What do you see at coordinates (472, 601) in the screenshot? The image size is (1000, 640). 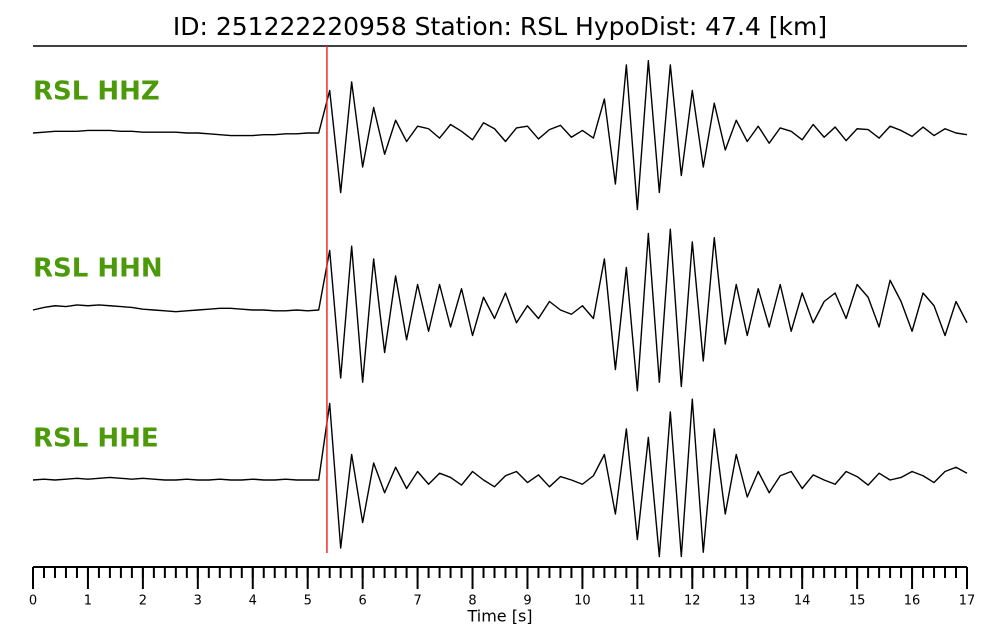 I see `x-tick-label: 8` at bounding box center [472, 601].